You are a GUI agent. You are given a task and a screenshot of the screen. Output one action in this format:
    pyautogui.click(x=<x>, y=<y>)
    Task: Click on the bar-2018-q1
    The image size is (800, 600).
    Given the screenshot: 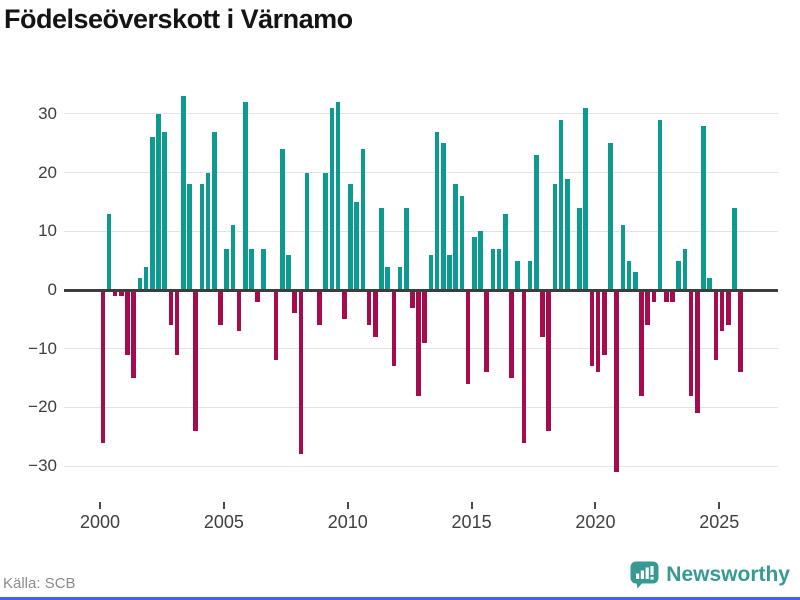 What is the action you would take?
    pyautogui.click(x=548, y=360)
    